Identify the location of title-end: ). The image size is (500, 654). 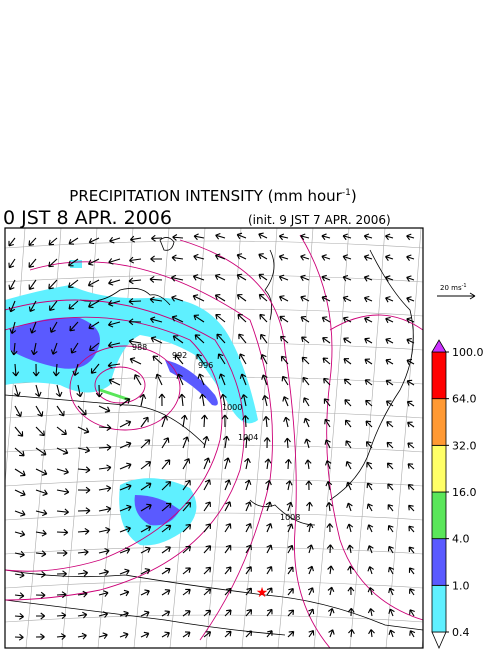
(354, 196).